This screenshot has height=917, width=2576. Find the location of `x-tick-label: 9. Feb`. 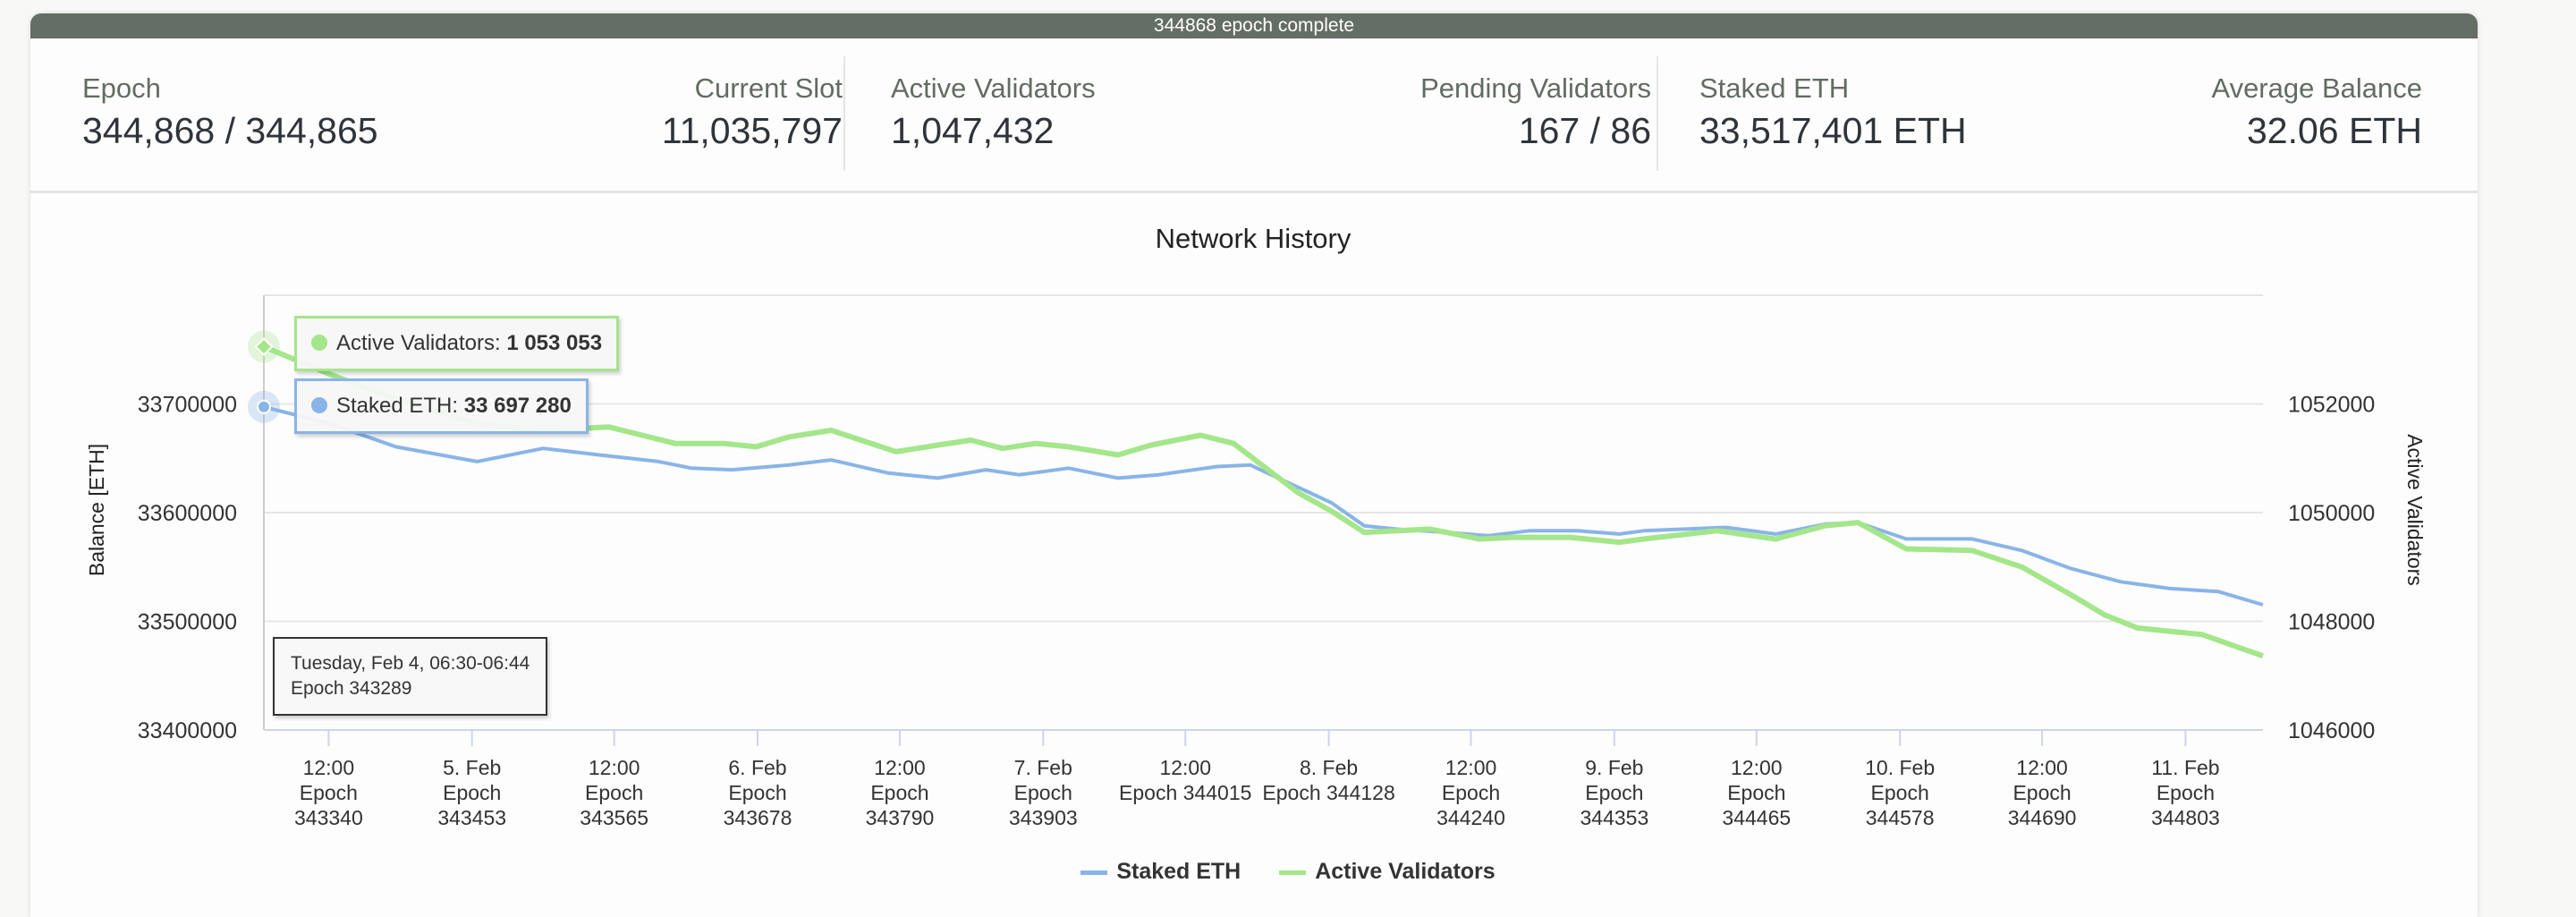

x-tick-label: 9. Feb is located at coordinates (1614, 768).